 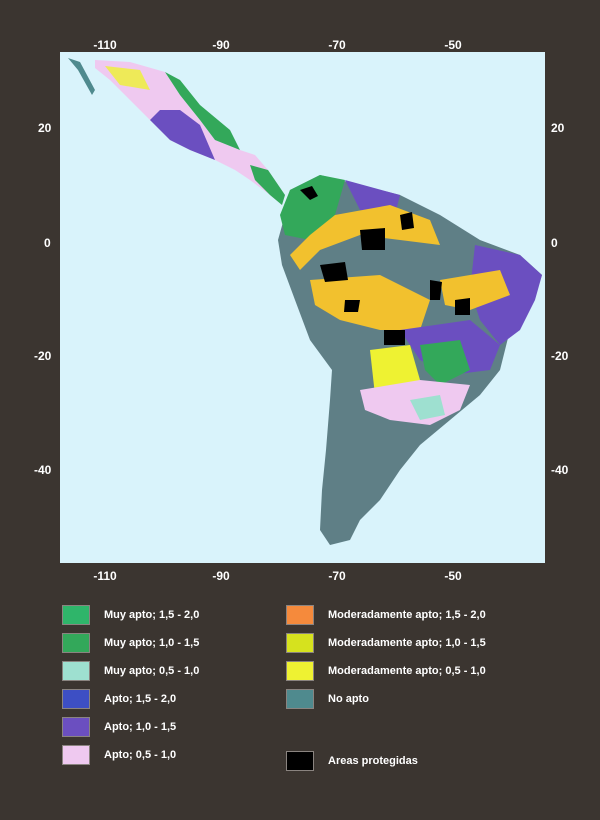 I want to click on legend-label: Areas protegidas, so click(x=373, y=761).